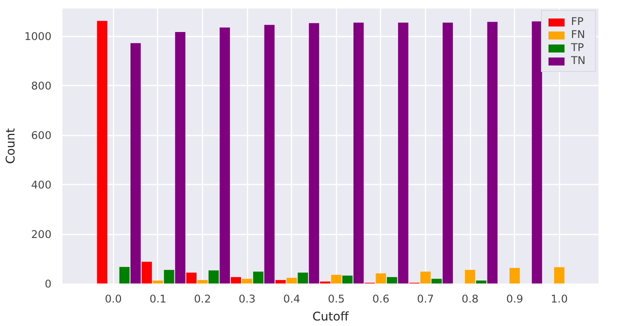 This screenshot has width=627, height=326. Describe the element at coordinates (41, 135) in the screenshot. I see `y-tick-label: 600` at that location.